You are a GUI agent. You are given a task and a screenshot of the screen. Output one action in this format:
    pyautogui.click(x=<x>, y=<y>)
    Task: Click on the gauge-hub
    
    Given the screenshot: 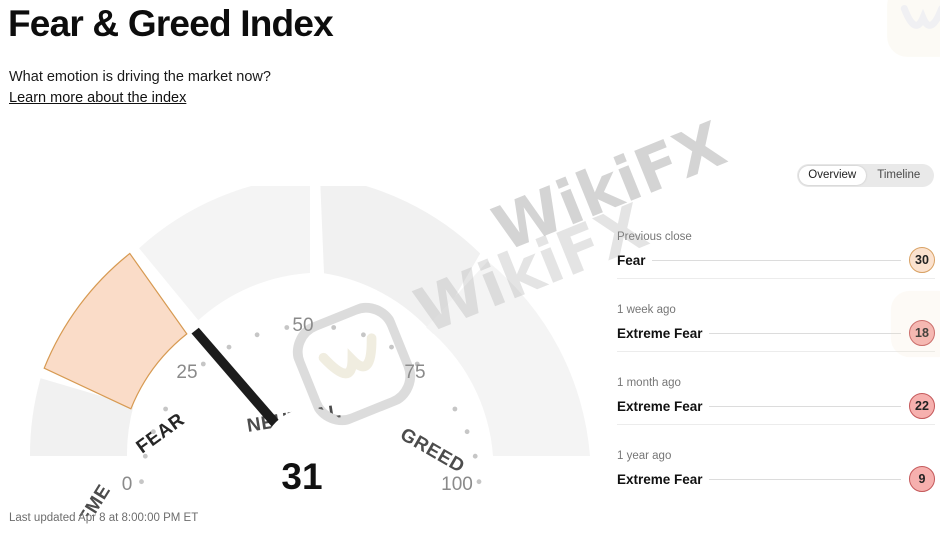 What is the action you would take?
    pyautogui.click(x=310, y=456)
    